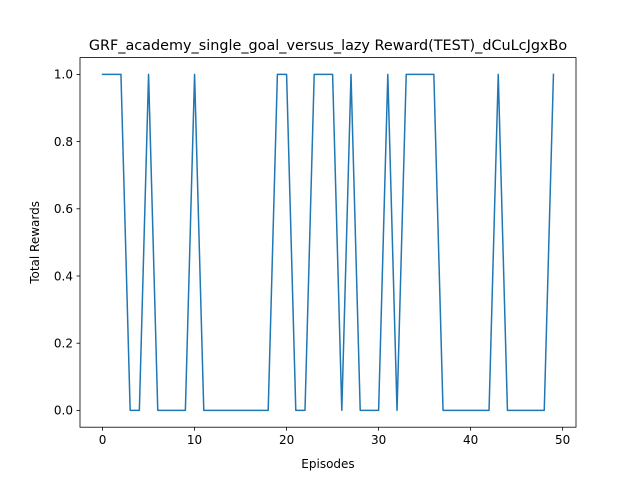 The height and width of the screenshot is (480, 640). I want to click on y-tick-label: 0.0, so click(63, 411).